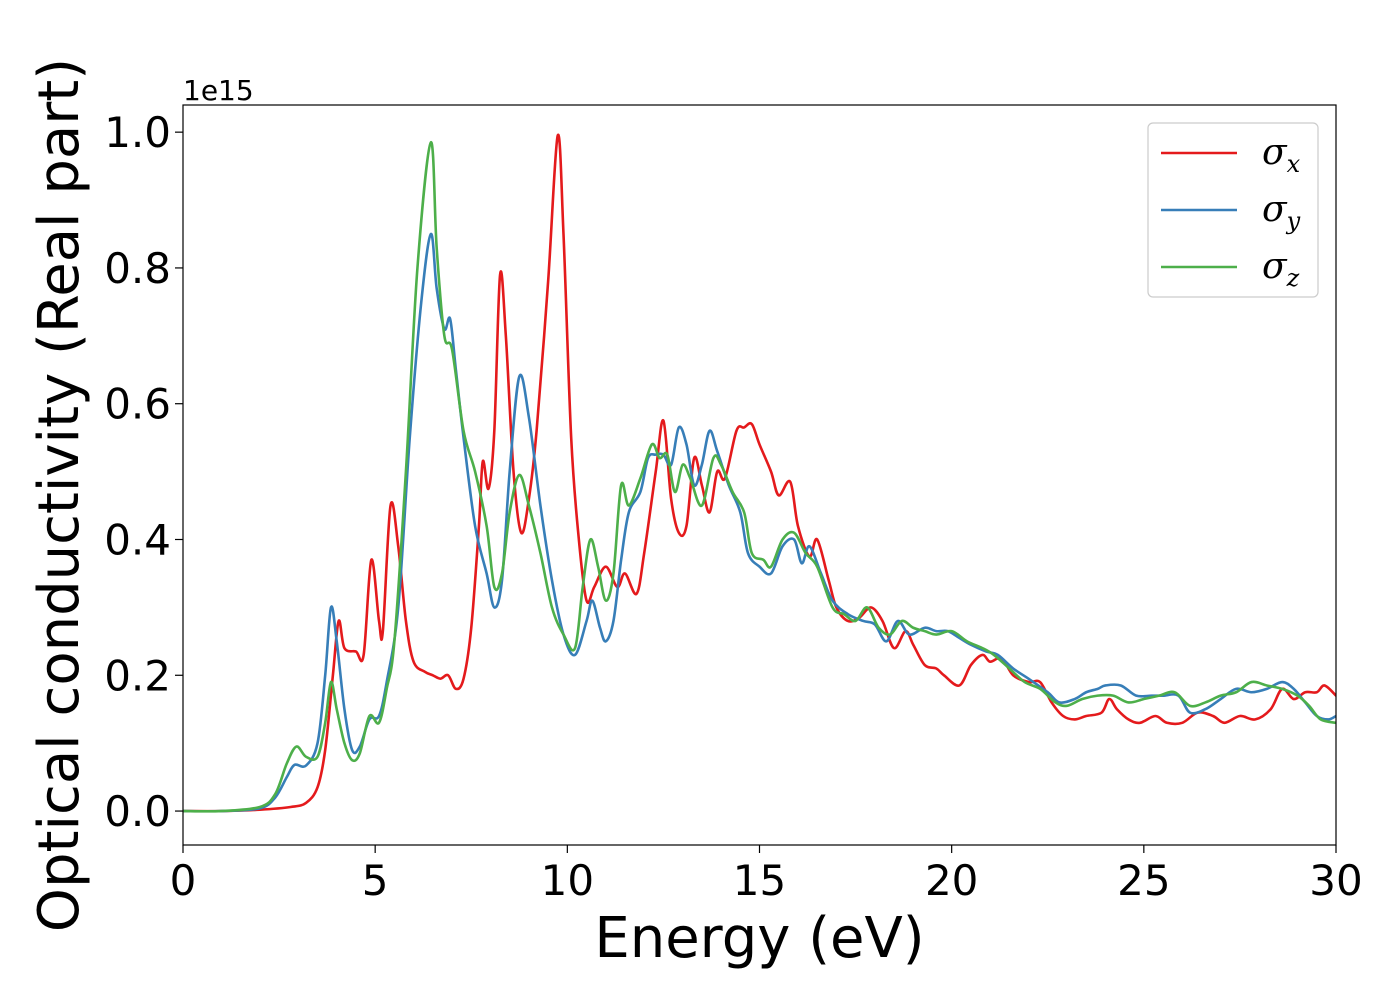  I want to click on y-tick-label: 0.0, so click(137, 811).